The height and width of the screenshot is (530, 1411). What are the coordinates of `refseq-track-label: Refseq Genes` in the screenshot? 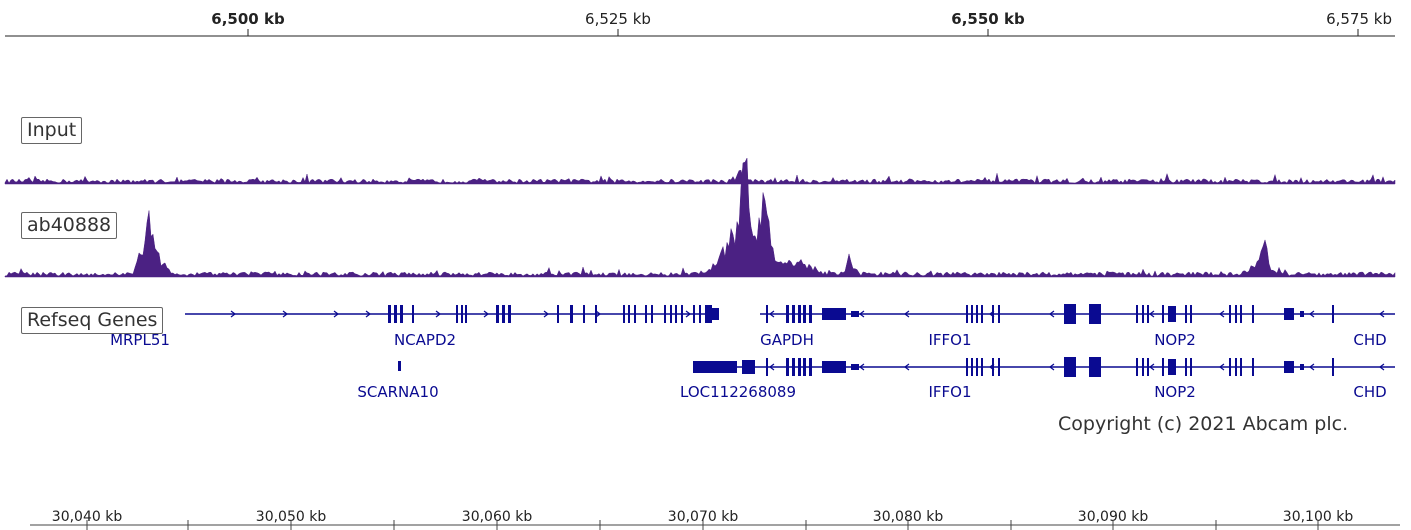 It's located at (92, 320).